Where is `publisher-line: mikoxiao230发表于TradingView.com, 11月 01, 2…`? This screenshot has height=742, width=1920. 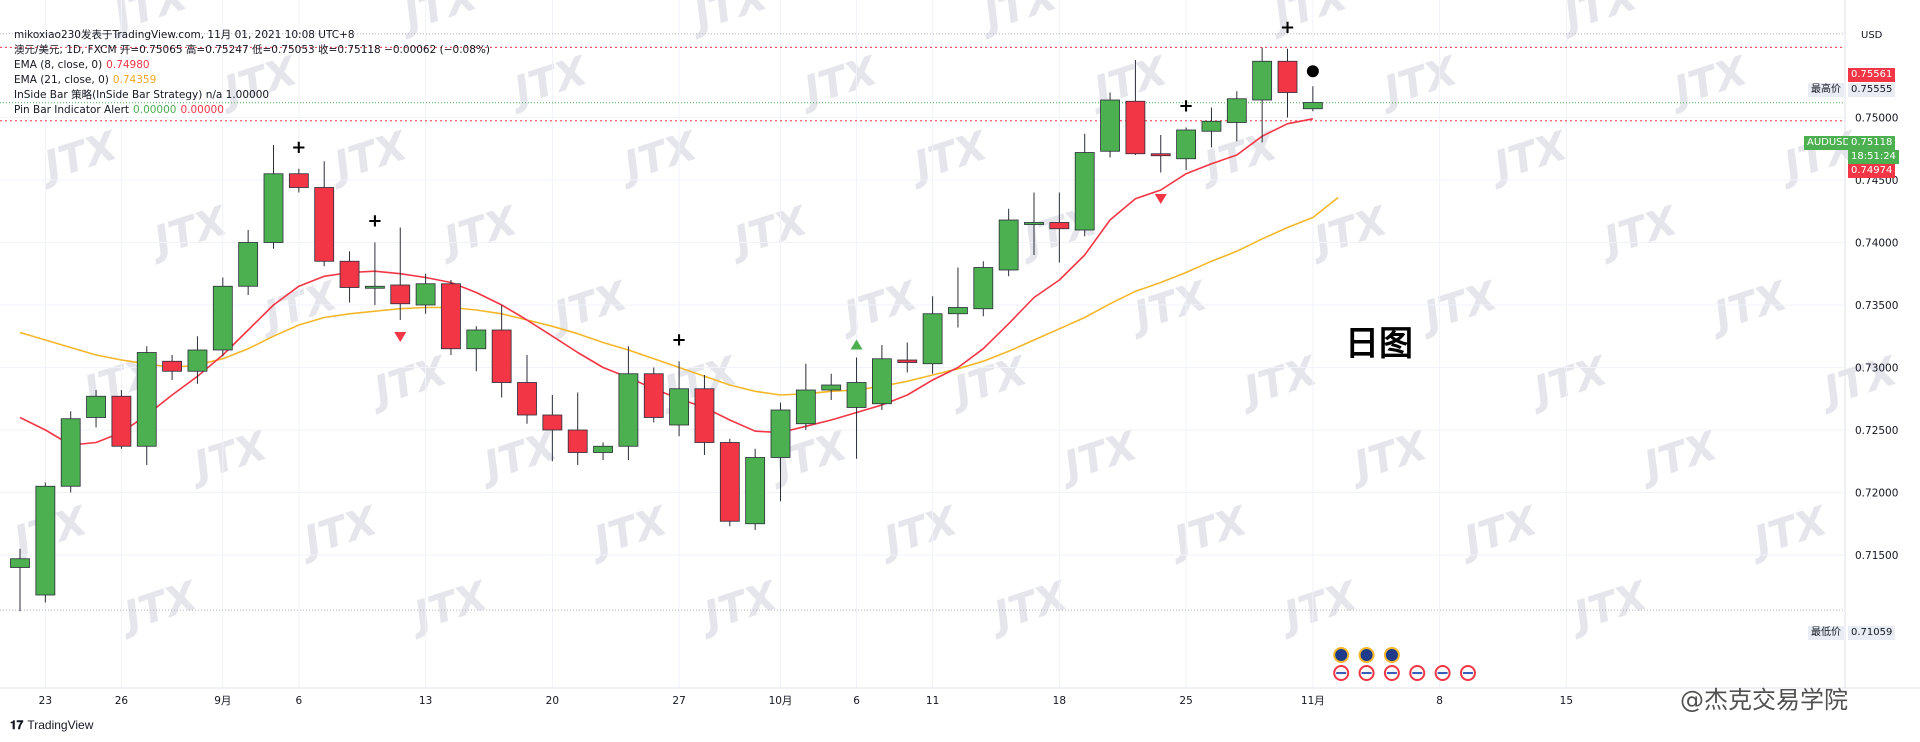 publisher-line: mikoxiao230发表于TradingView.com, 11月 01, 2… is located at coordinates (184, 35).